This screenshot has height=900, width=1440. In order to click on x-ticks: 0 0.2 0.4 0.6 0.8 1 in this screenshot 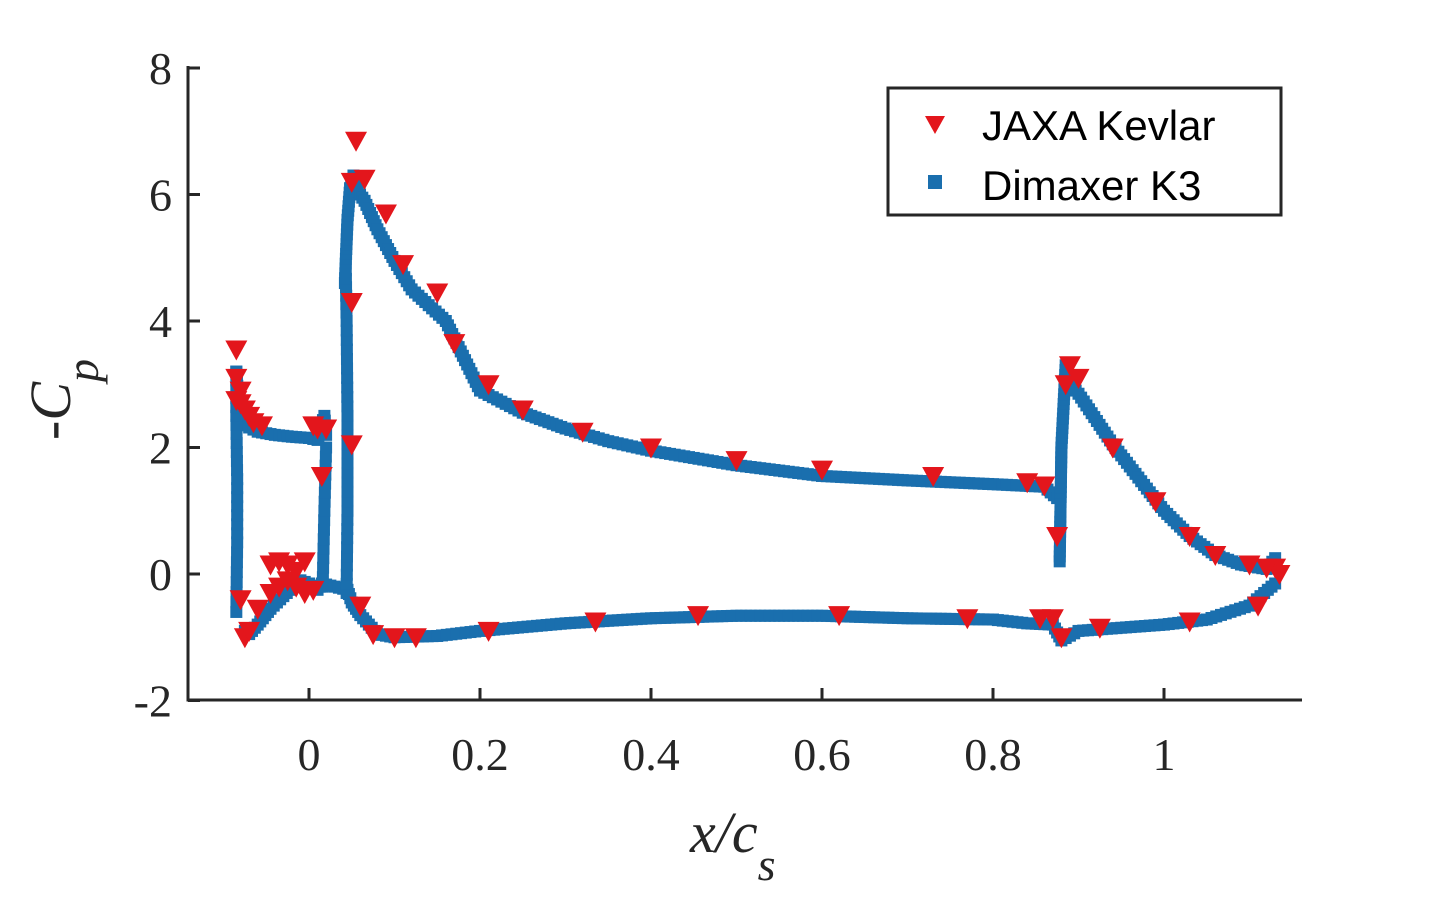, I will do `click(737, 734)`.